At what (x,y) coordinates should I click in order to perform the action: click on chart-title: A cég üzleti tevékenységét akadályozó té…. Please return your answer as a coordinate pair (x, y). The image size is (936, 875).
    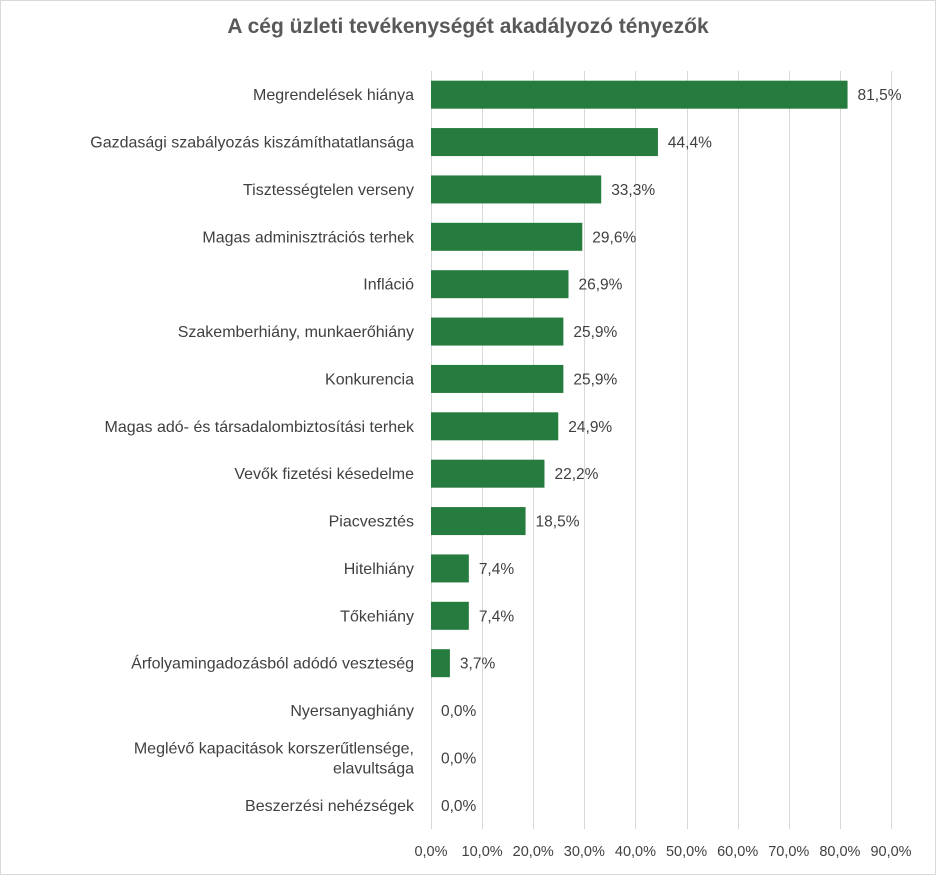
    Looking at the image, I should click on (468, 26).